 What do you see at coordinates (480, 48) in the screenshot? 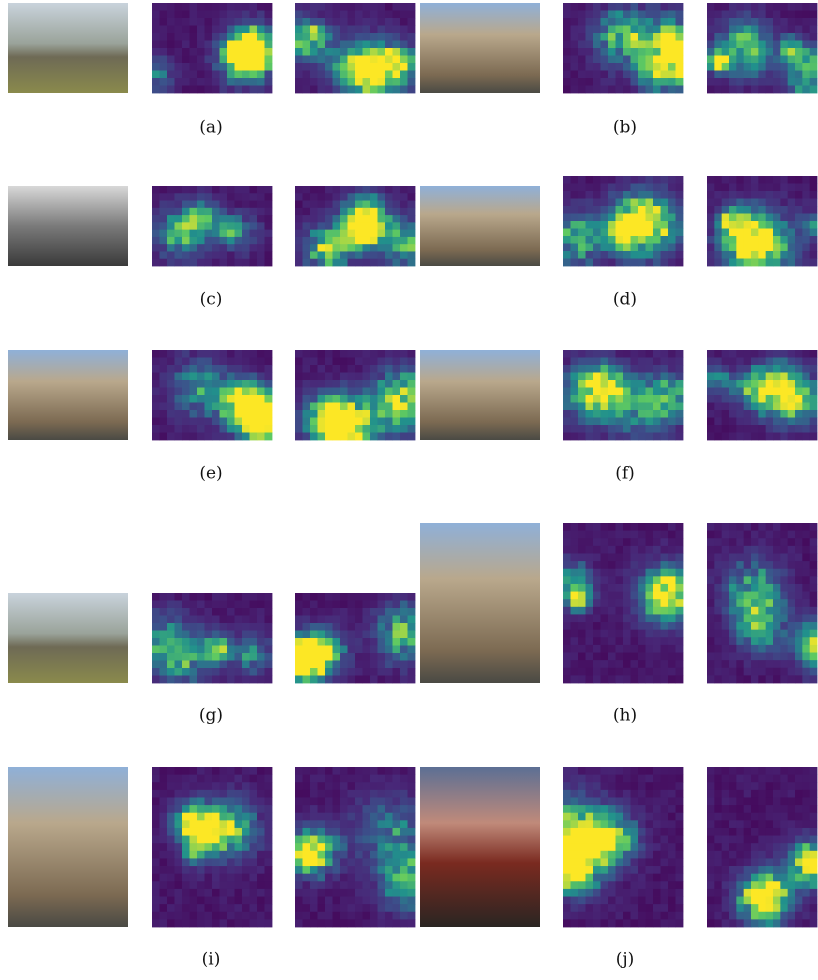
I see `photo` at bounding box center [480, 48].